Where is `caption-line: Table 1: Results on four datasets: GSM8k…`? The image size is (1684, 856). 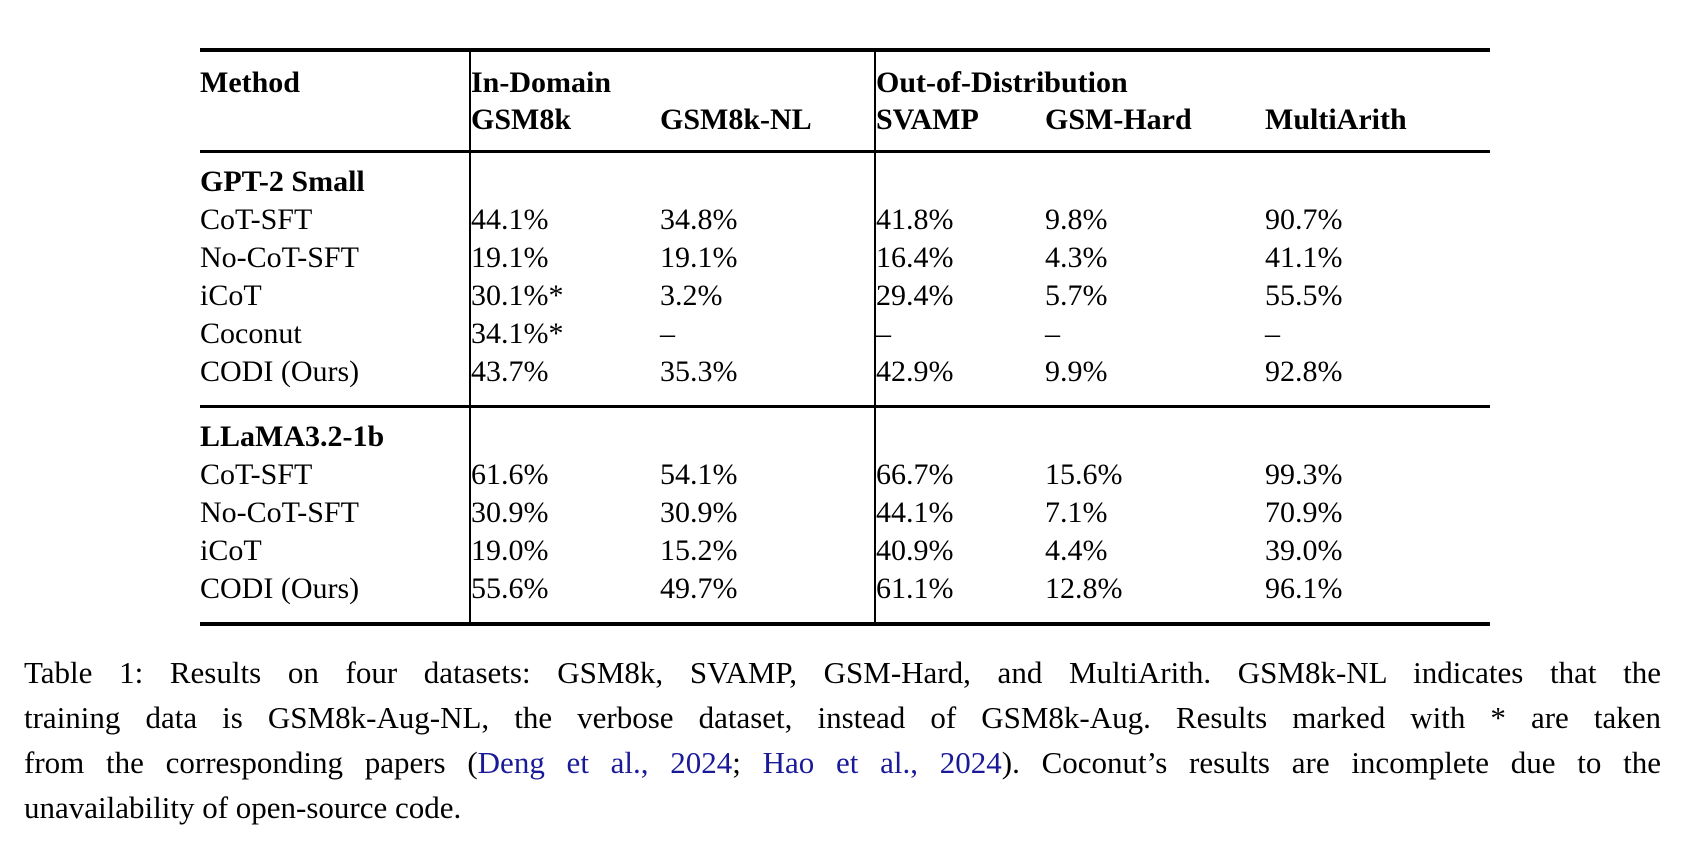 caption-line: Table 1: Results on four datasets: GSM8k… is located at coordinates (842, 672).